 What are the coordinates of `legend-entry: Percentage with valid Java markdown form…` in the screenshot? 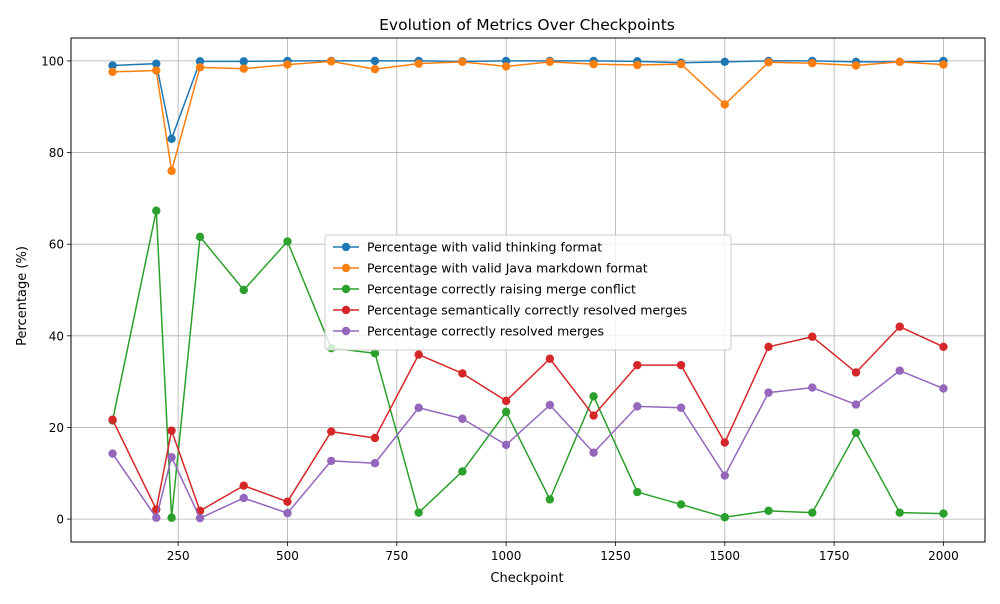 It's located at (490, 268).